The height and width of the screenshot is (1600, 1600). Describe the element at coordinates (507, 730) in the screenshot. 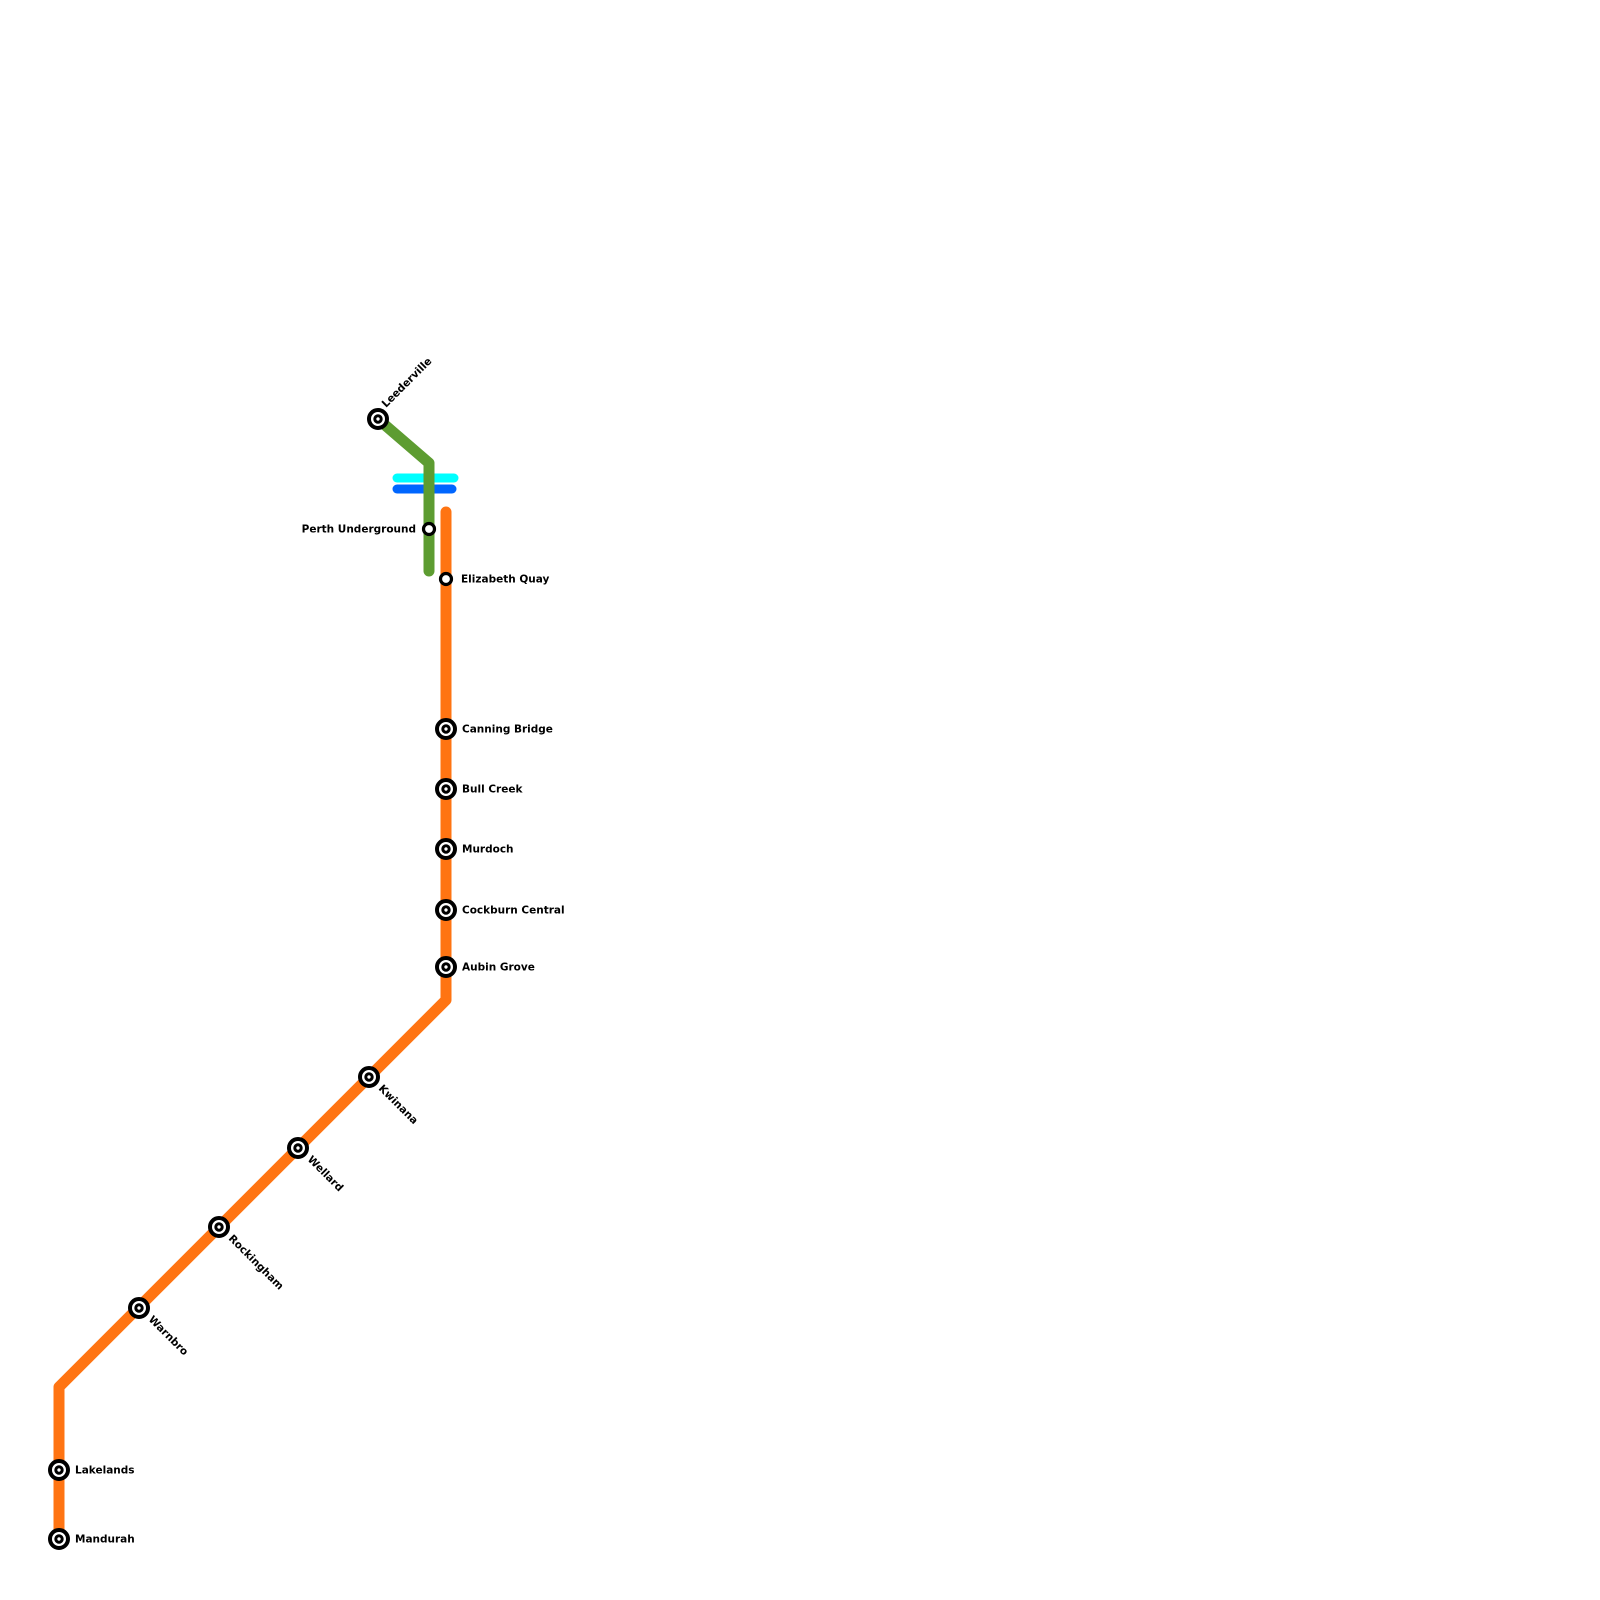

I see `station-label: Canning Bridge` at that location.